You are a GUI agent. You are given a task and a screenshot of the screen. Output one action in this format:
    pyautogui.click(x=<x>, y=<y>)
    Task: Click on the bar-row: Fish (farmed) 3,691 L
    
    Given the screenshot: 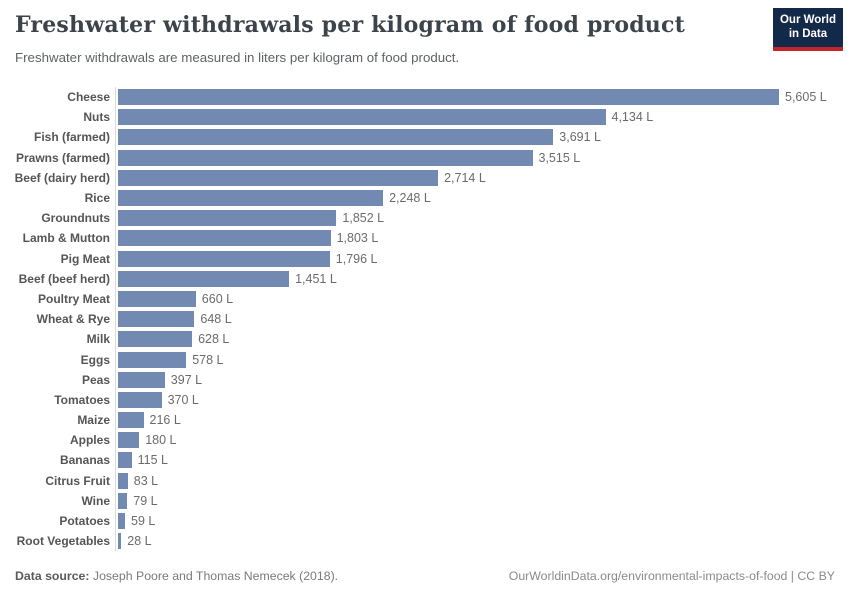 What is the action you would take?
    pyautogui.click(x=413, y=137)
    